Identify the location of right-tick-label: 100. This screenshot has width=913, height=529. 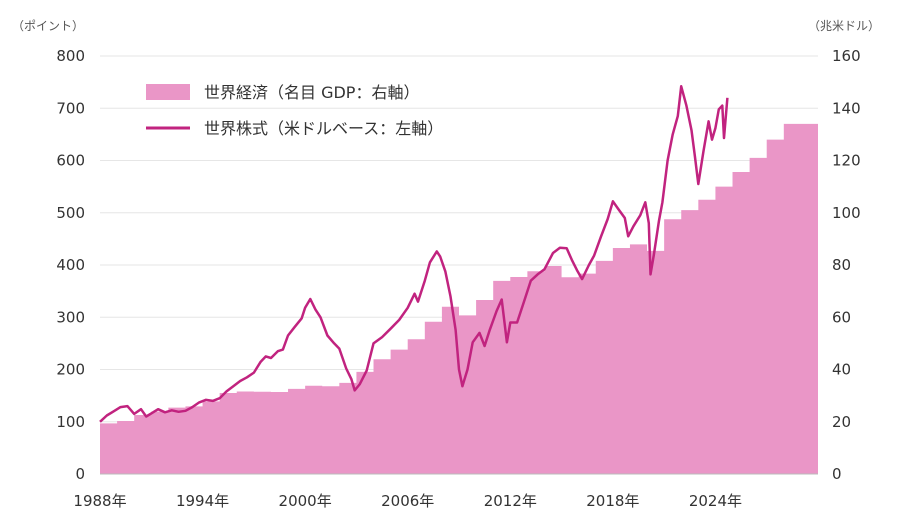
(846, 213).